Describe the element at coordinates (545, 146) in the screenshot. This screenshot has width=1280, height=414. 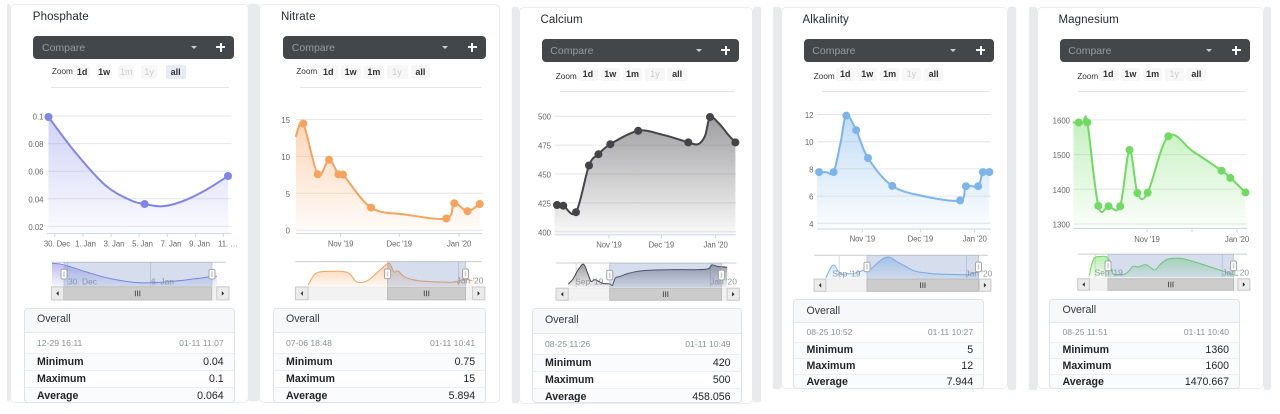
I see `svg-text: 475` at that location.